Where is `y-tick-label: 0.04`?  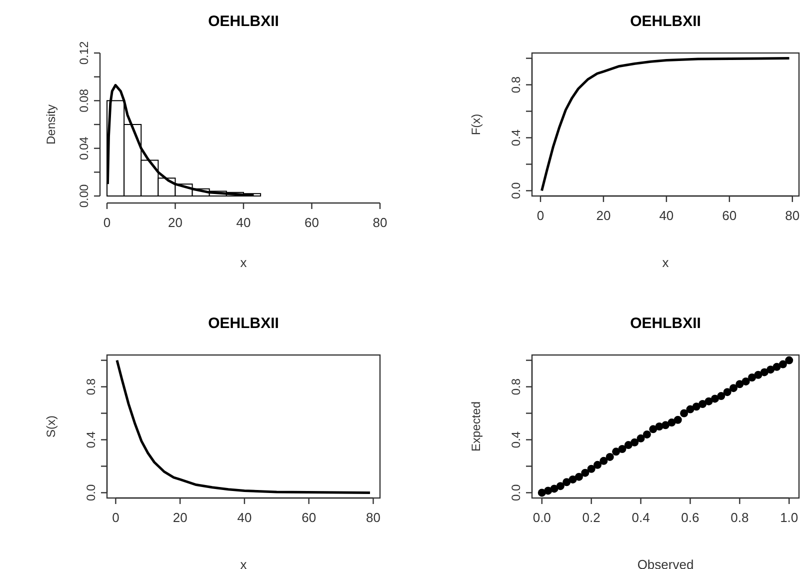 y-tick-label: 0.04 is located at coordinates (84, 148).